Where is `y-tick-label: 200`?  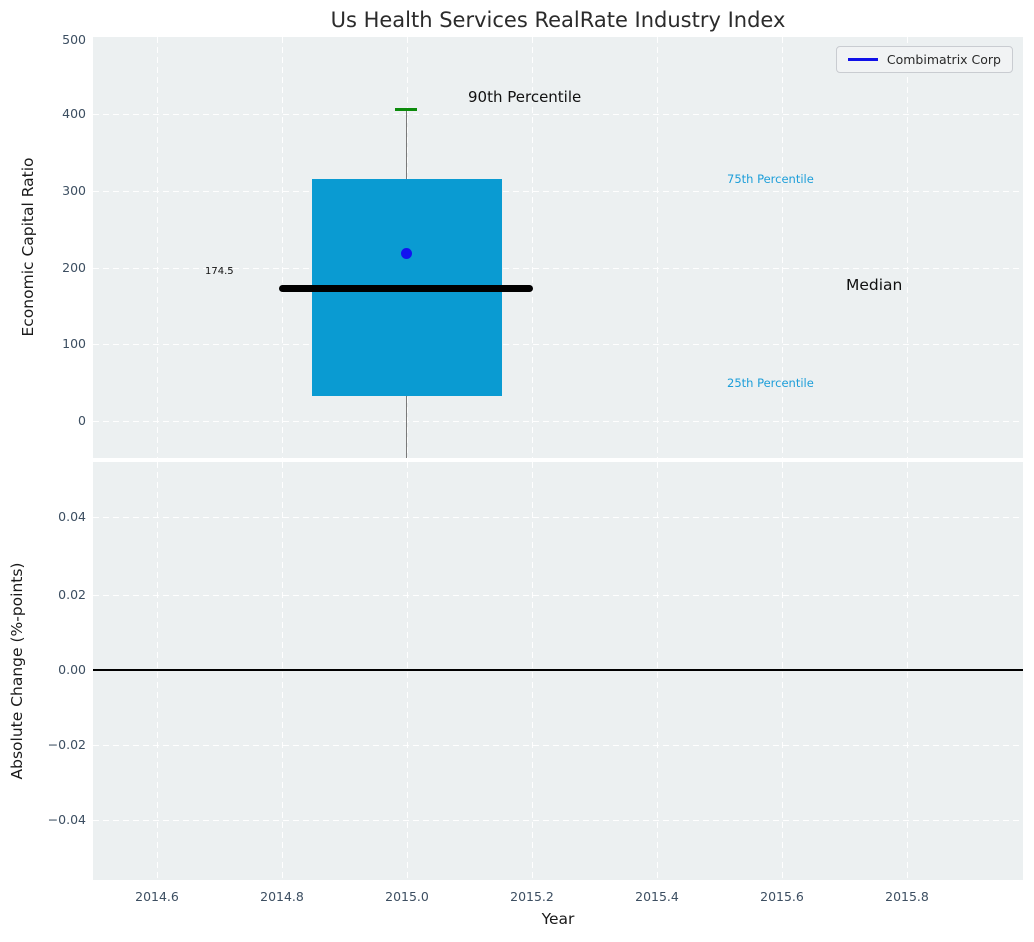
y-tick-label: 200 is located at coordinates (74, 267).